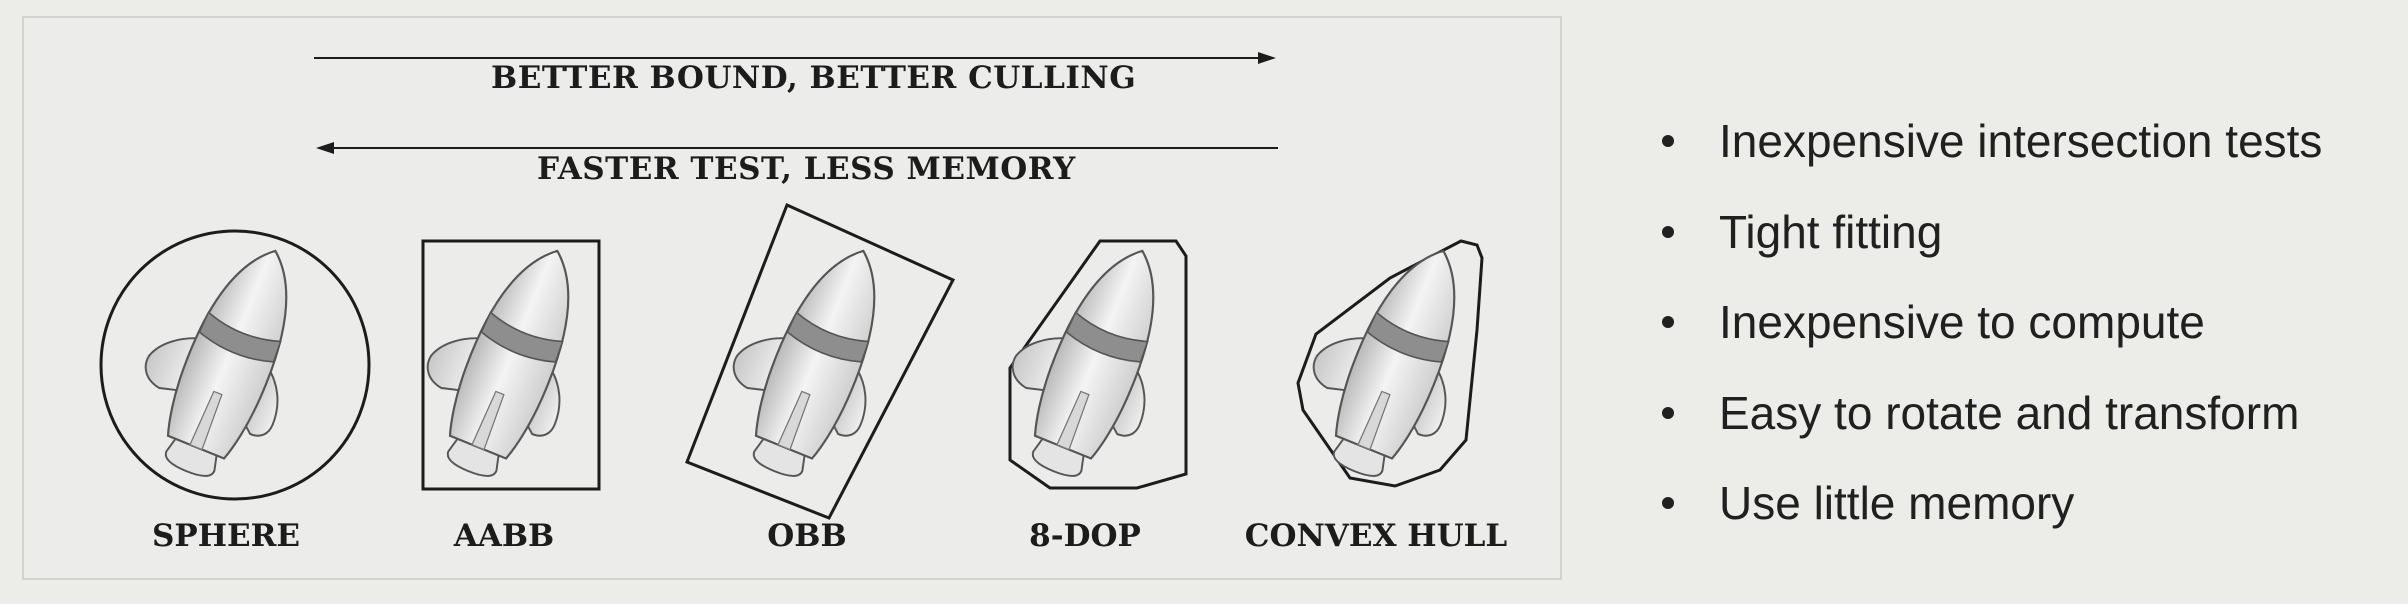  Describe the element at coordinates (1831, 231) in the screenshot. I see `bullet-text: Tight fitting` at that location.